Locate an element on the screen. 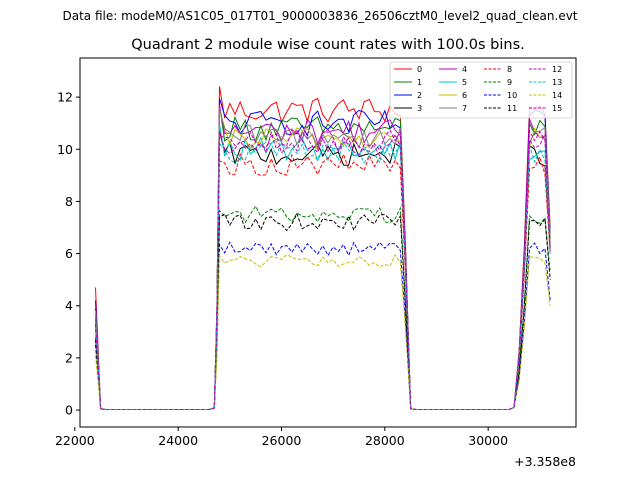  legend-label-1: 1 is located at coordinates (419, 82).